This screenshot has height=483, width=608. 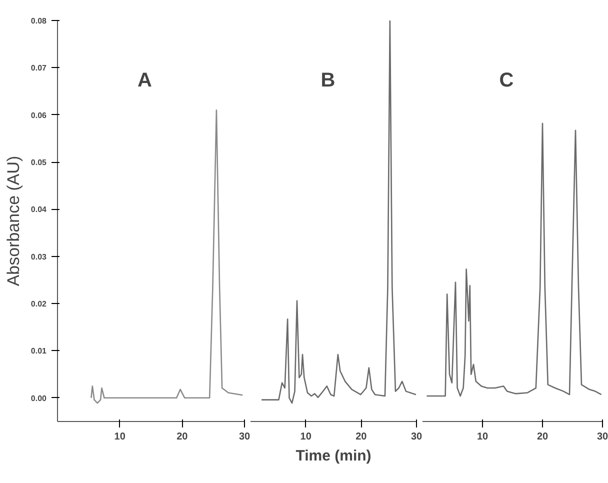 What do you see at coordinates (334, 456) in the screenshot?
I see `x-axis-title: Time (min)` at bounding box center [334, 456].